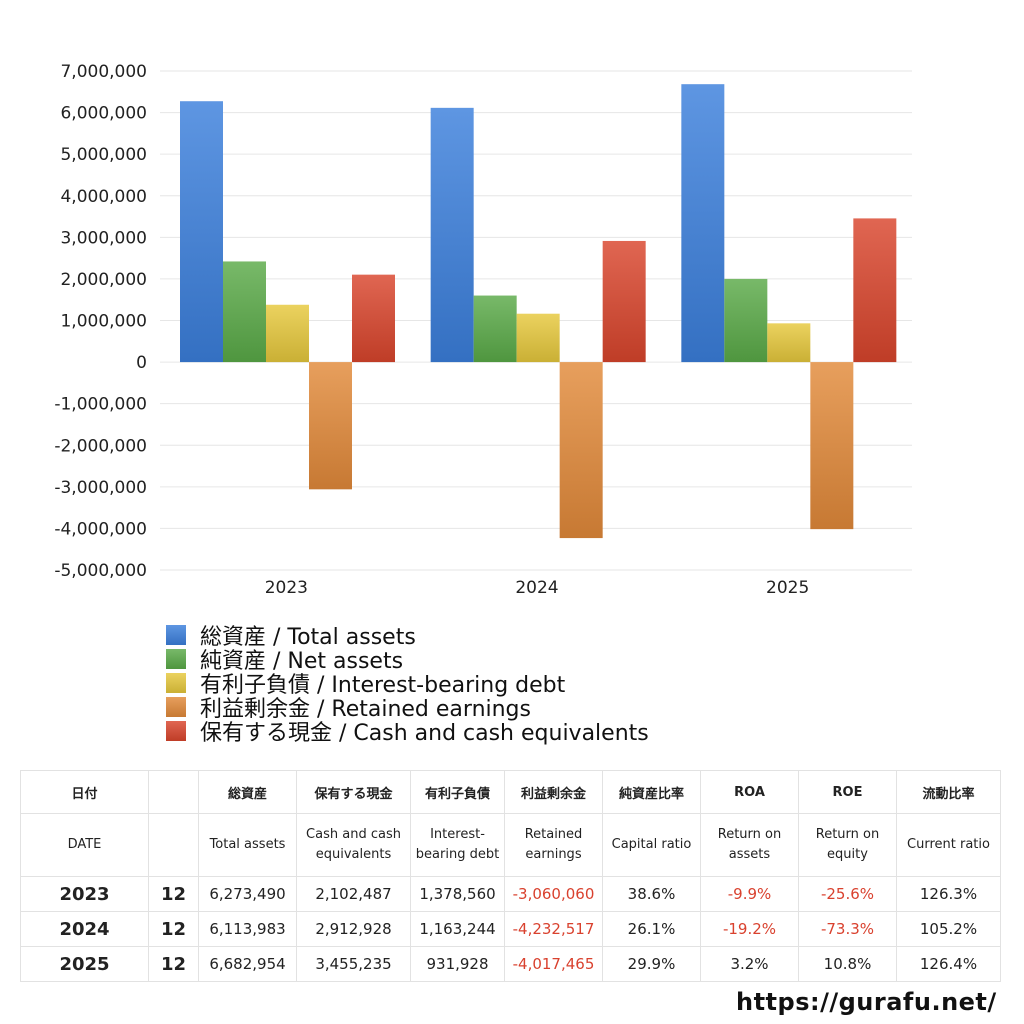  What do you see at coordinates (457, 792) in the screenshot?
I see `table-cell: 有利子負債` at bounding box center [457, 792].